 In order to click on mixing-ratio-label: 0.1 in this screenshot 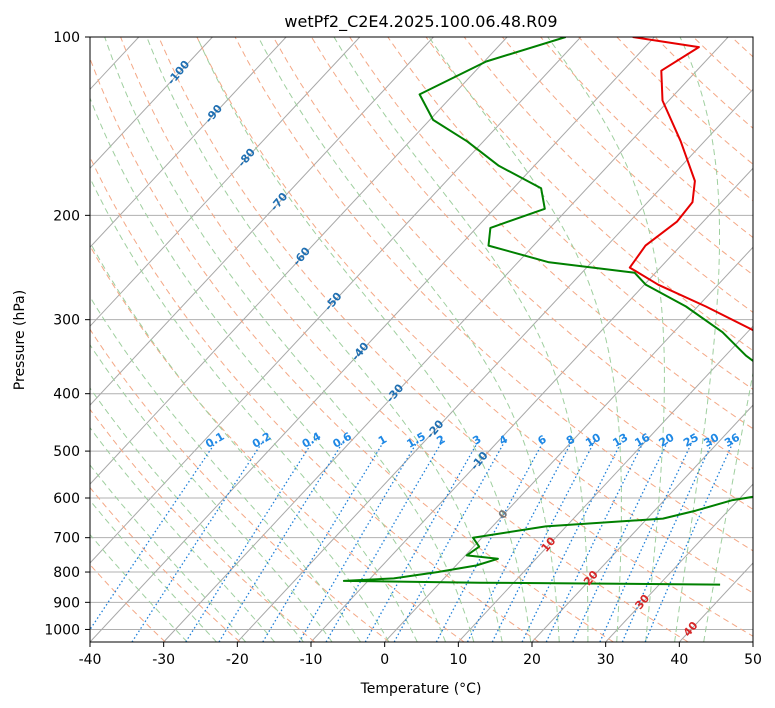, I will do `click(214, 440)`.